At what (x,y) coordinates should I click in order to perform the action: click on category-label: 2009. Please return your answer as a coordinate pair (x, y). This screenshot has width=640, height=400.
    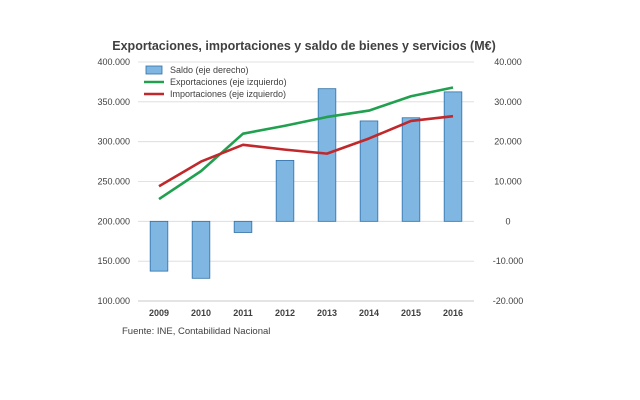
    Looking at the image, I should click on (159, 313).